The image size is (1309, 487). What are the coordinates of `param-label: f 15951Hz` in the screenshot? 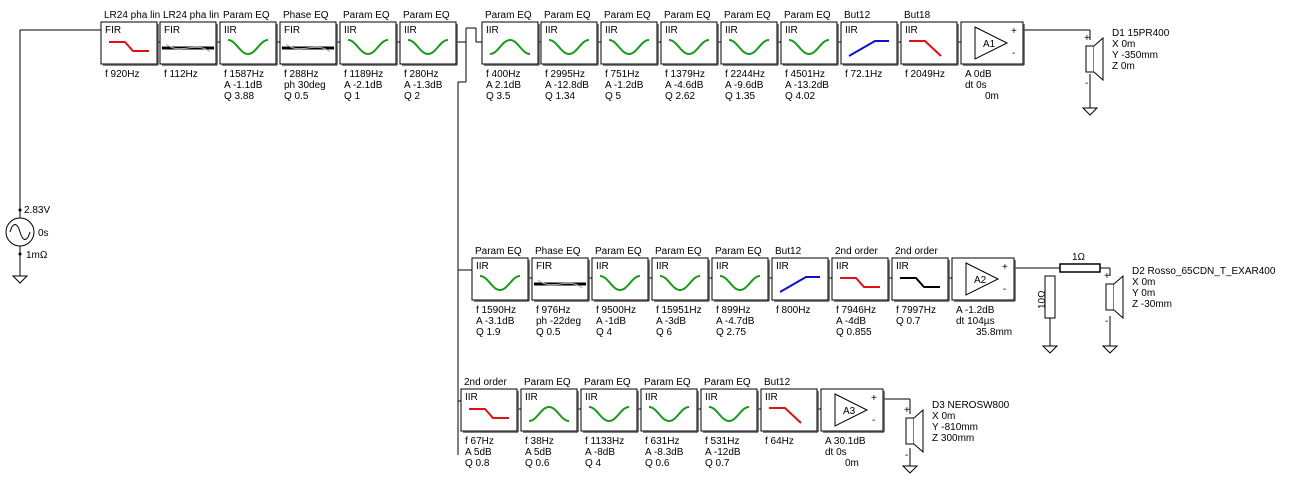 It's located at (679, 310).